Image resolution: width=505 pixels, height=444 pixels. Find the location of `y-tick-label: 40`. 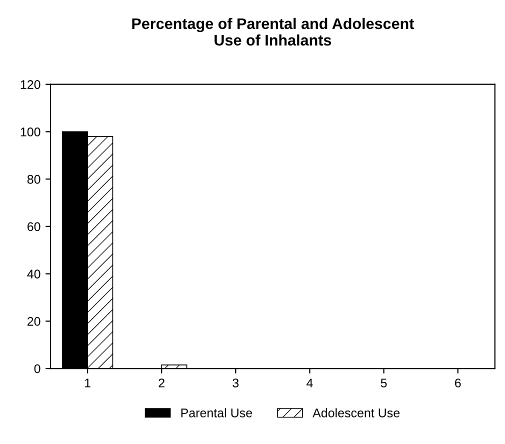

y-tick-label: 40 is located at coordinates (33, 274).